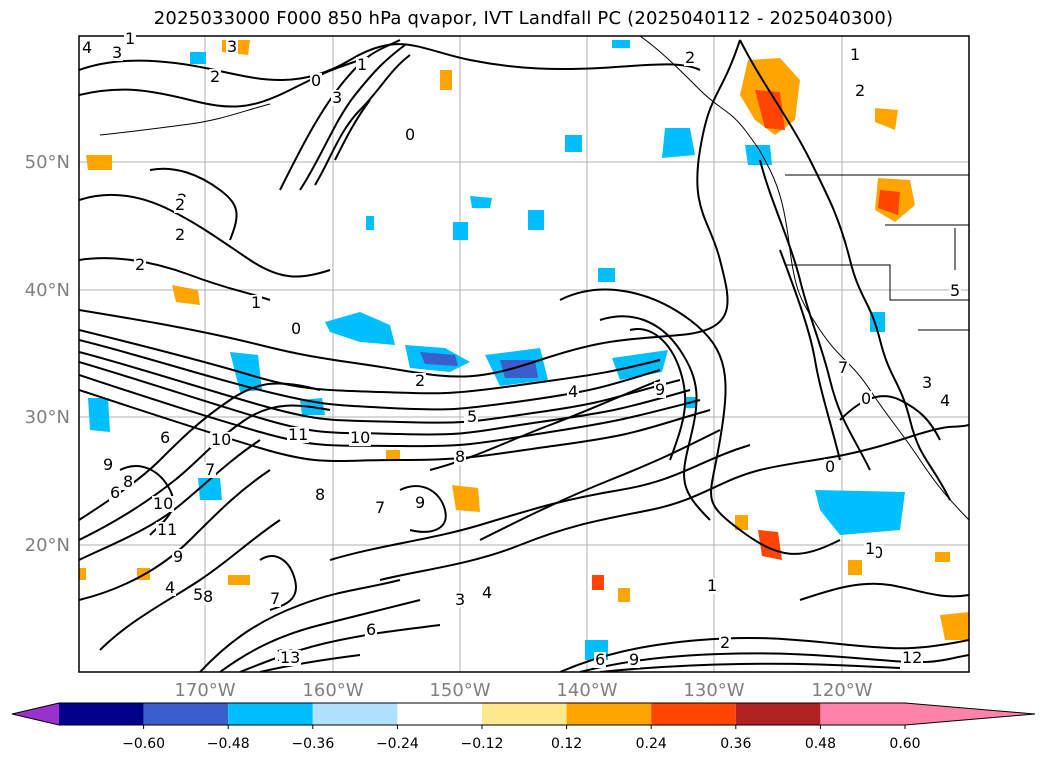 The image size is (1047, 765). I want to click on lon-label-170w: 170°W, so click(204, 690).